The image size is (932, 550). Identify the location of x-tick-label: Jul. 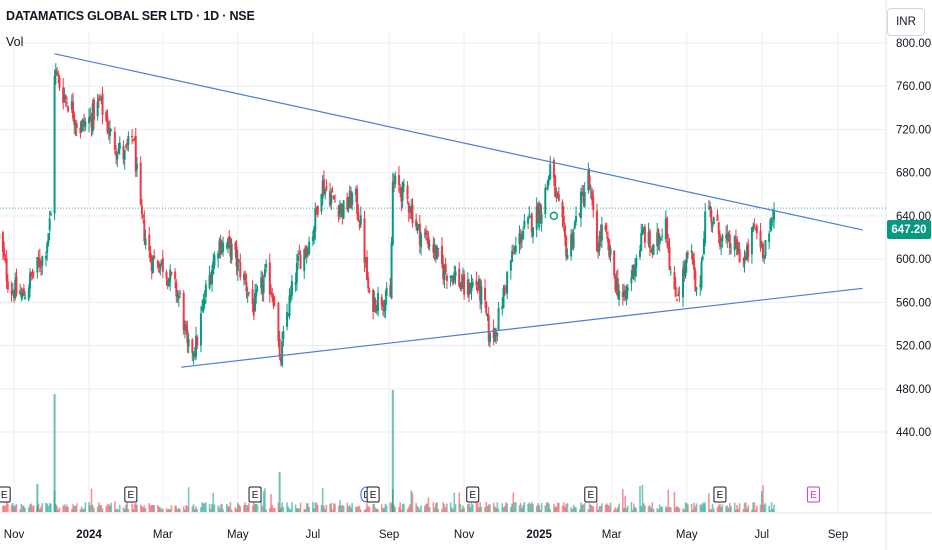
(313, 535).